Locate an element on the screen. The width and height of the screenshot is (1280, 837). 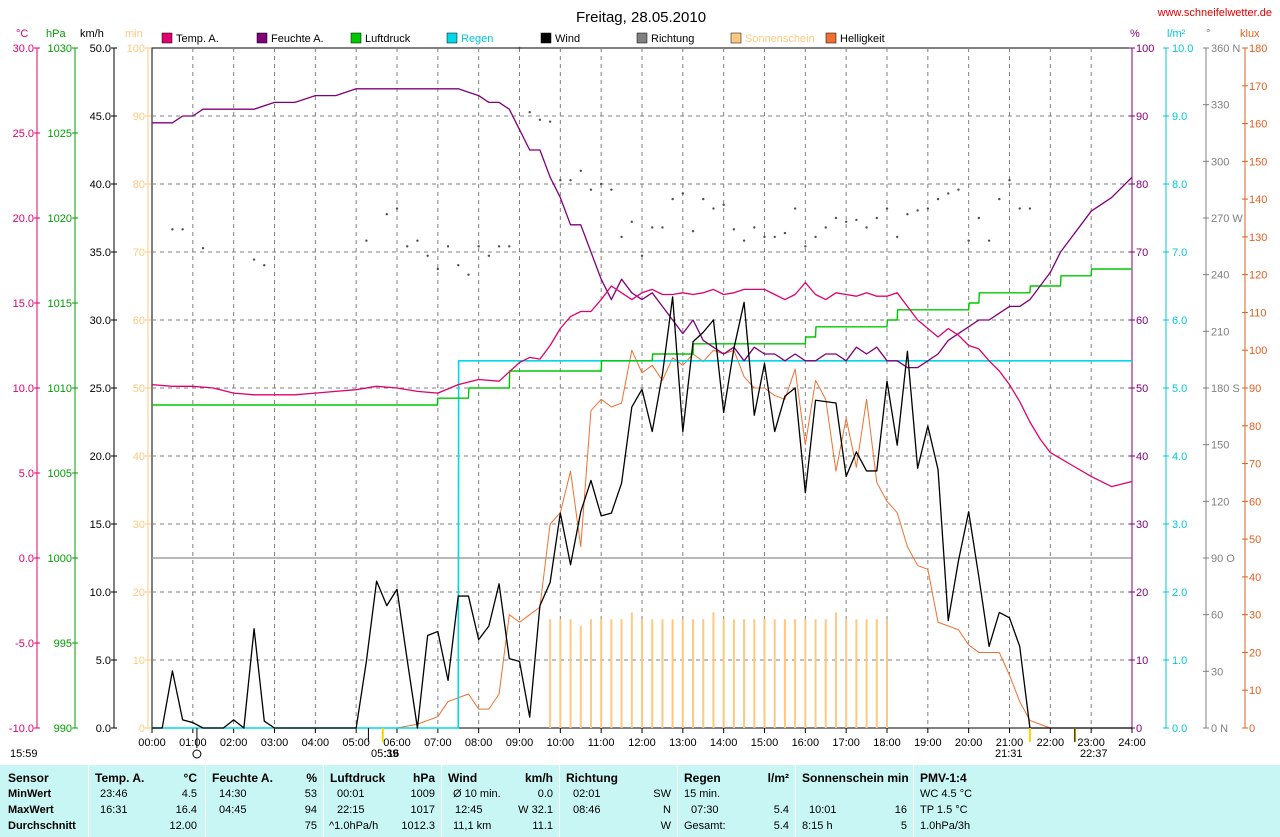
humidity-avg-value: 75 is located at coordinates (310, 826).